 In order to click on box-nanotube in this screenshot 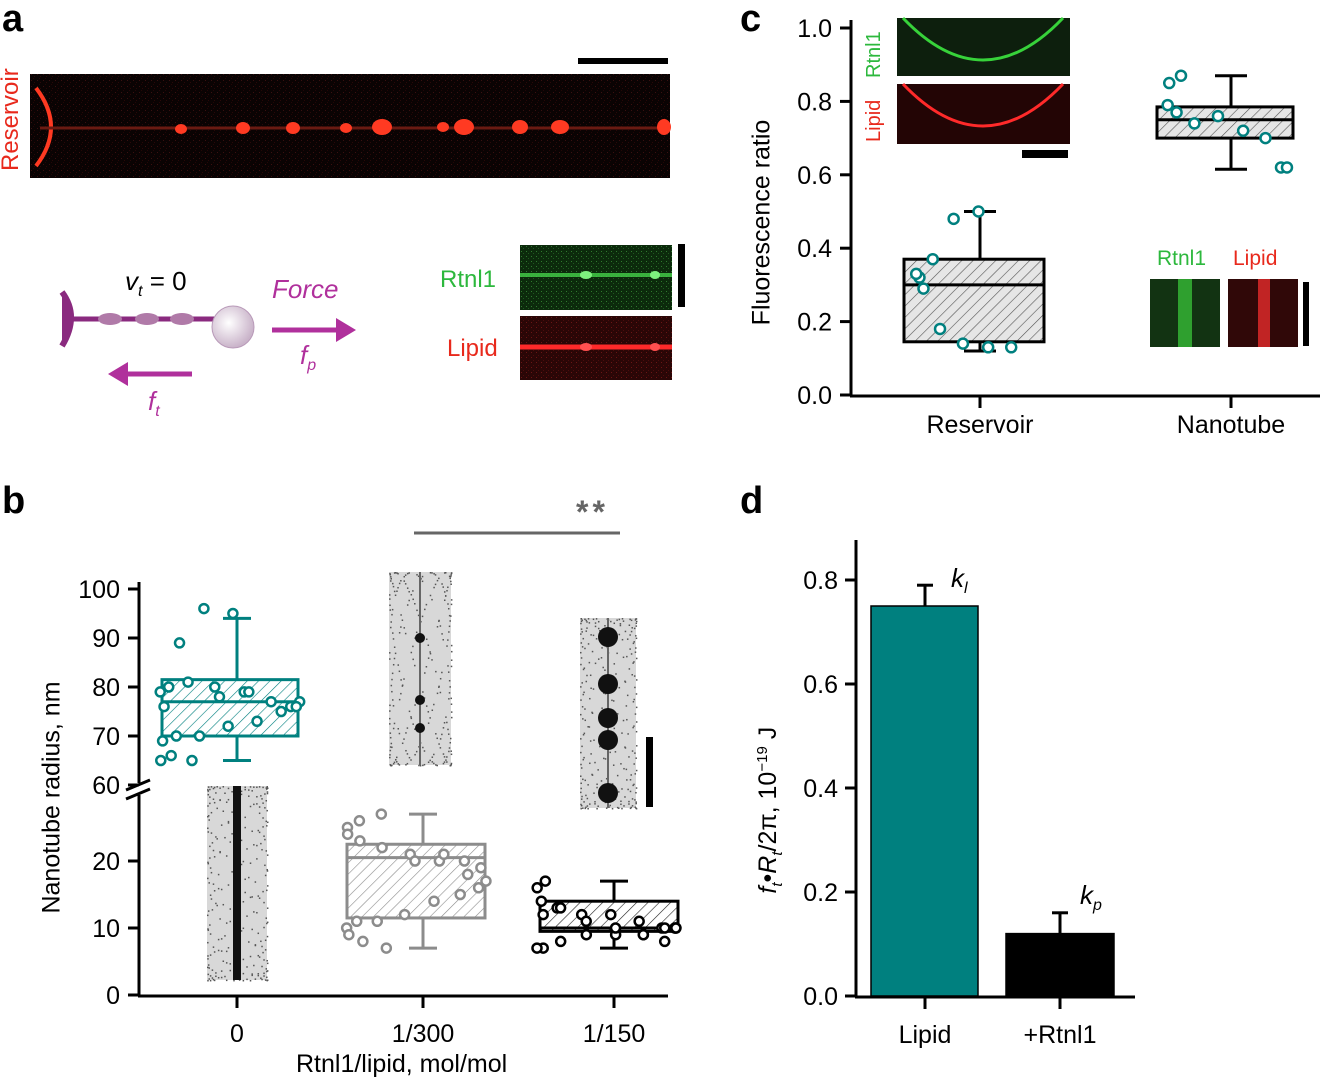, I will do `click(1225, 121)`.